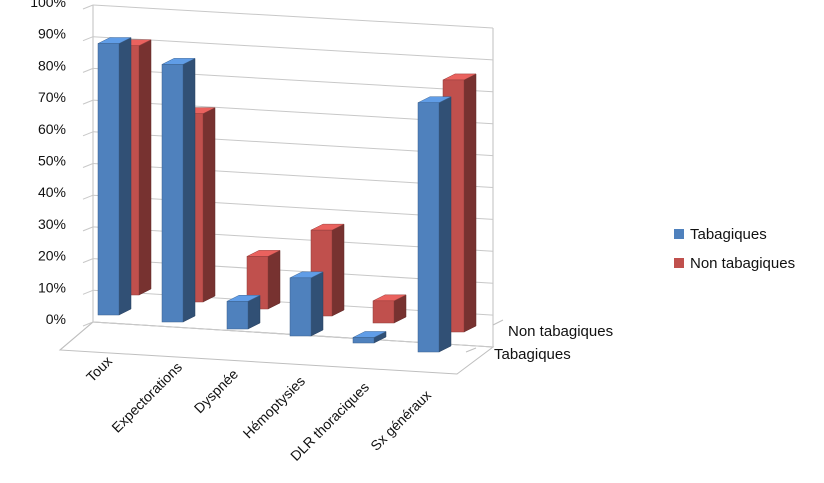 The image size is (824, 483). I want to click on depth-label-tabagiques: Tabagiques, so click(532, 354).